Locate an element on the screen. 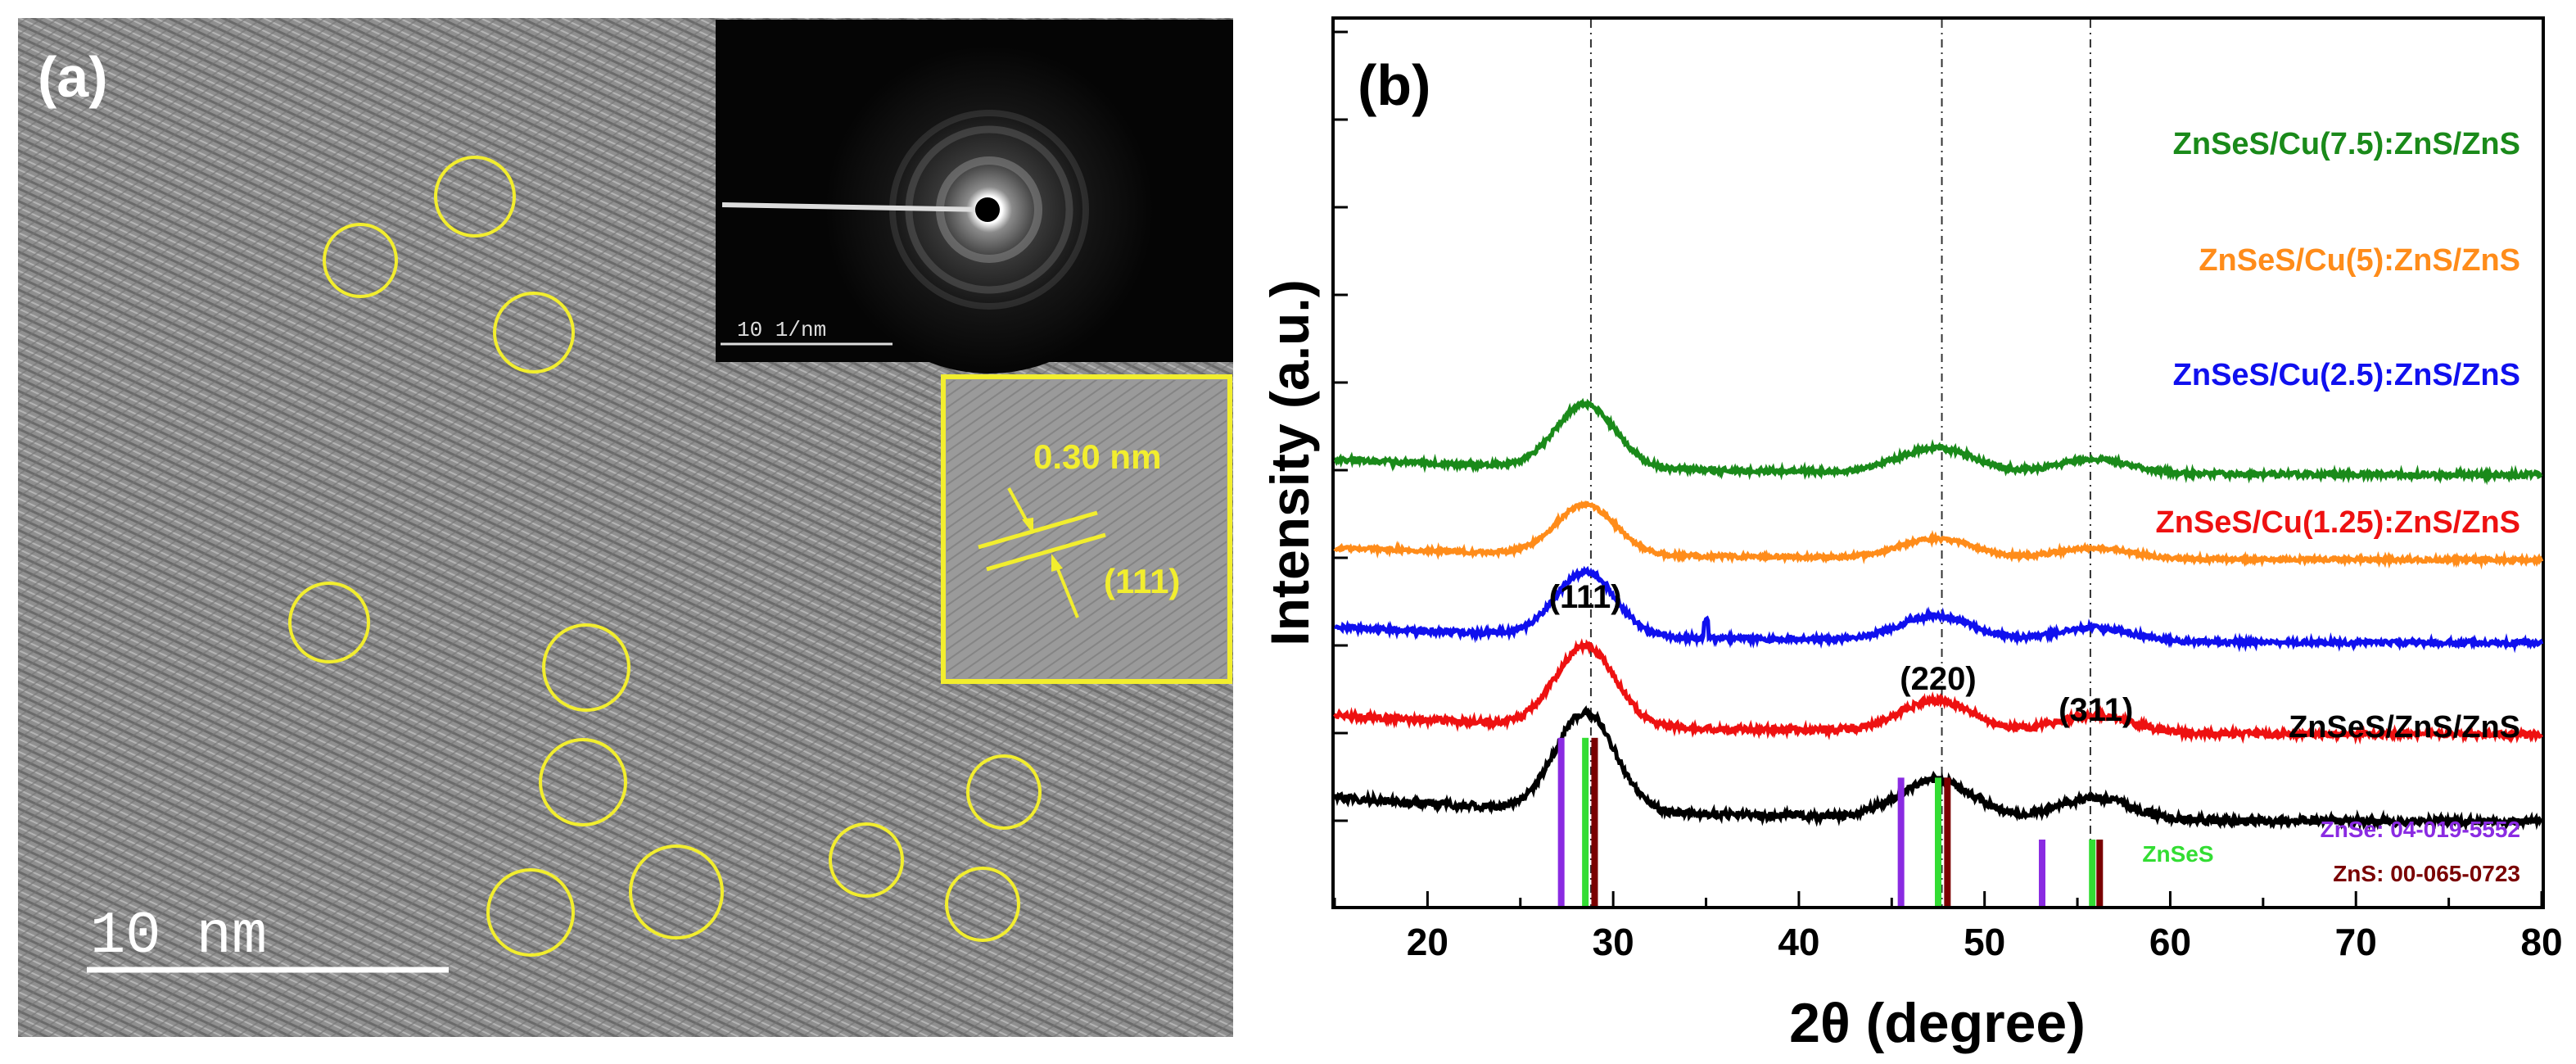 This screenshot has width=2576, height=1064. lattice-spacing-label: 0.30 nm is located at coordinates (1097, 457).